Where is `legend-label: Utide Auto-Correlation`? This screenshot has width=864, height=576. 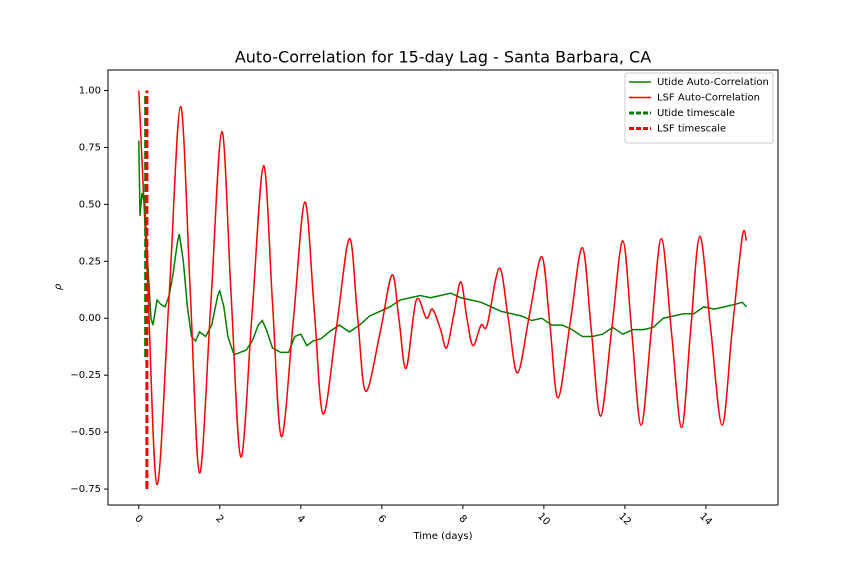 legend-label: Utide Auto-Correlation is located at coordinates (713, 82).